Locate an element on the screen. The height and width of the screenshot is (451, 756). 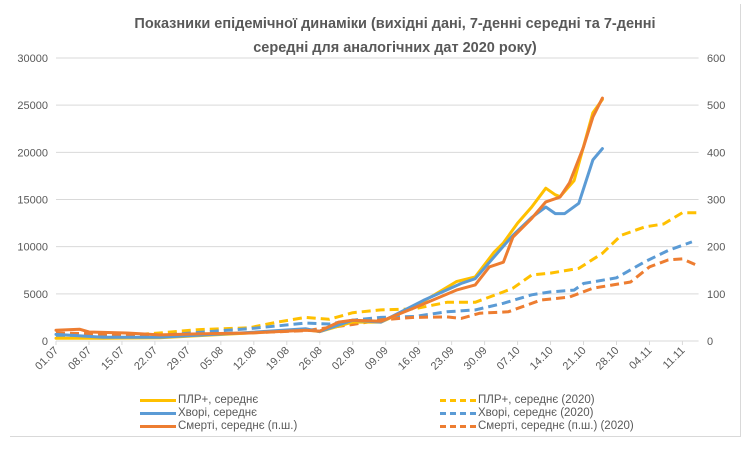
legend-label: Хворі, середнє (2020) is located at coordinates (536, 413).